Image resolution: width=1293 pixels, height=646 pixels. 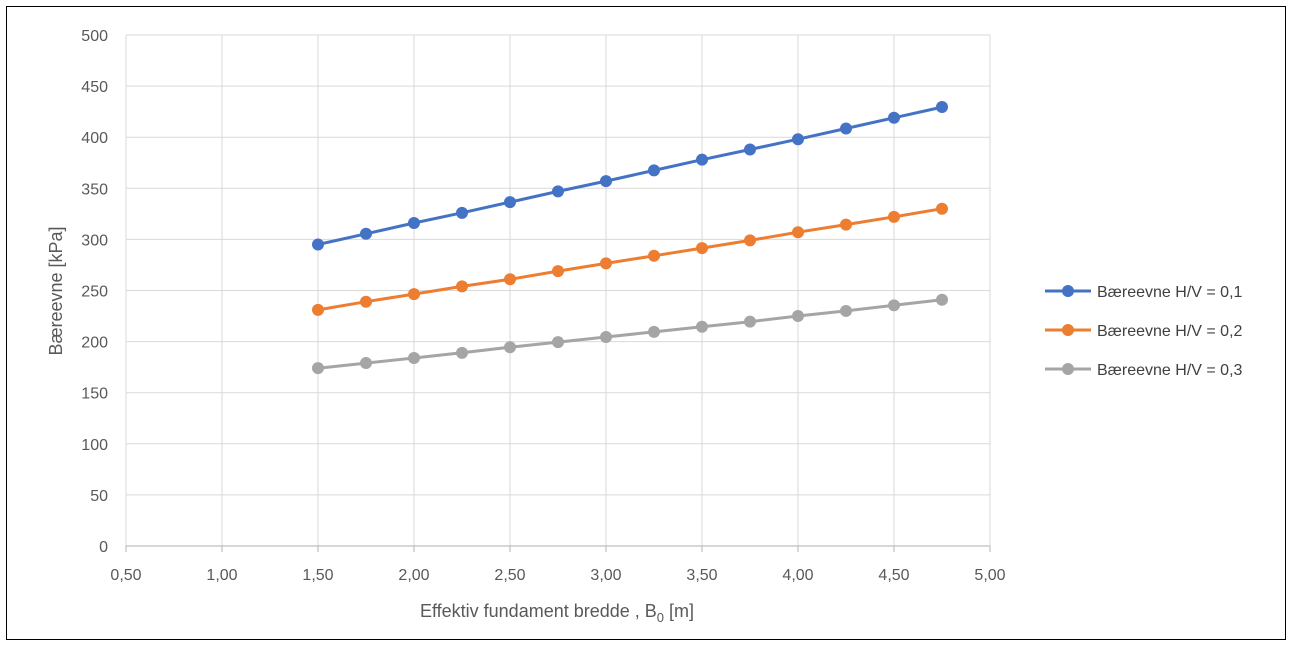 What do you see at coordinates (103, 547) in the screenshot?
I see `y-tick-label: 0` at bounding box center [103, 547].